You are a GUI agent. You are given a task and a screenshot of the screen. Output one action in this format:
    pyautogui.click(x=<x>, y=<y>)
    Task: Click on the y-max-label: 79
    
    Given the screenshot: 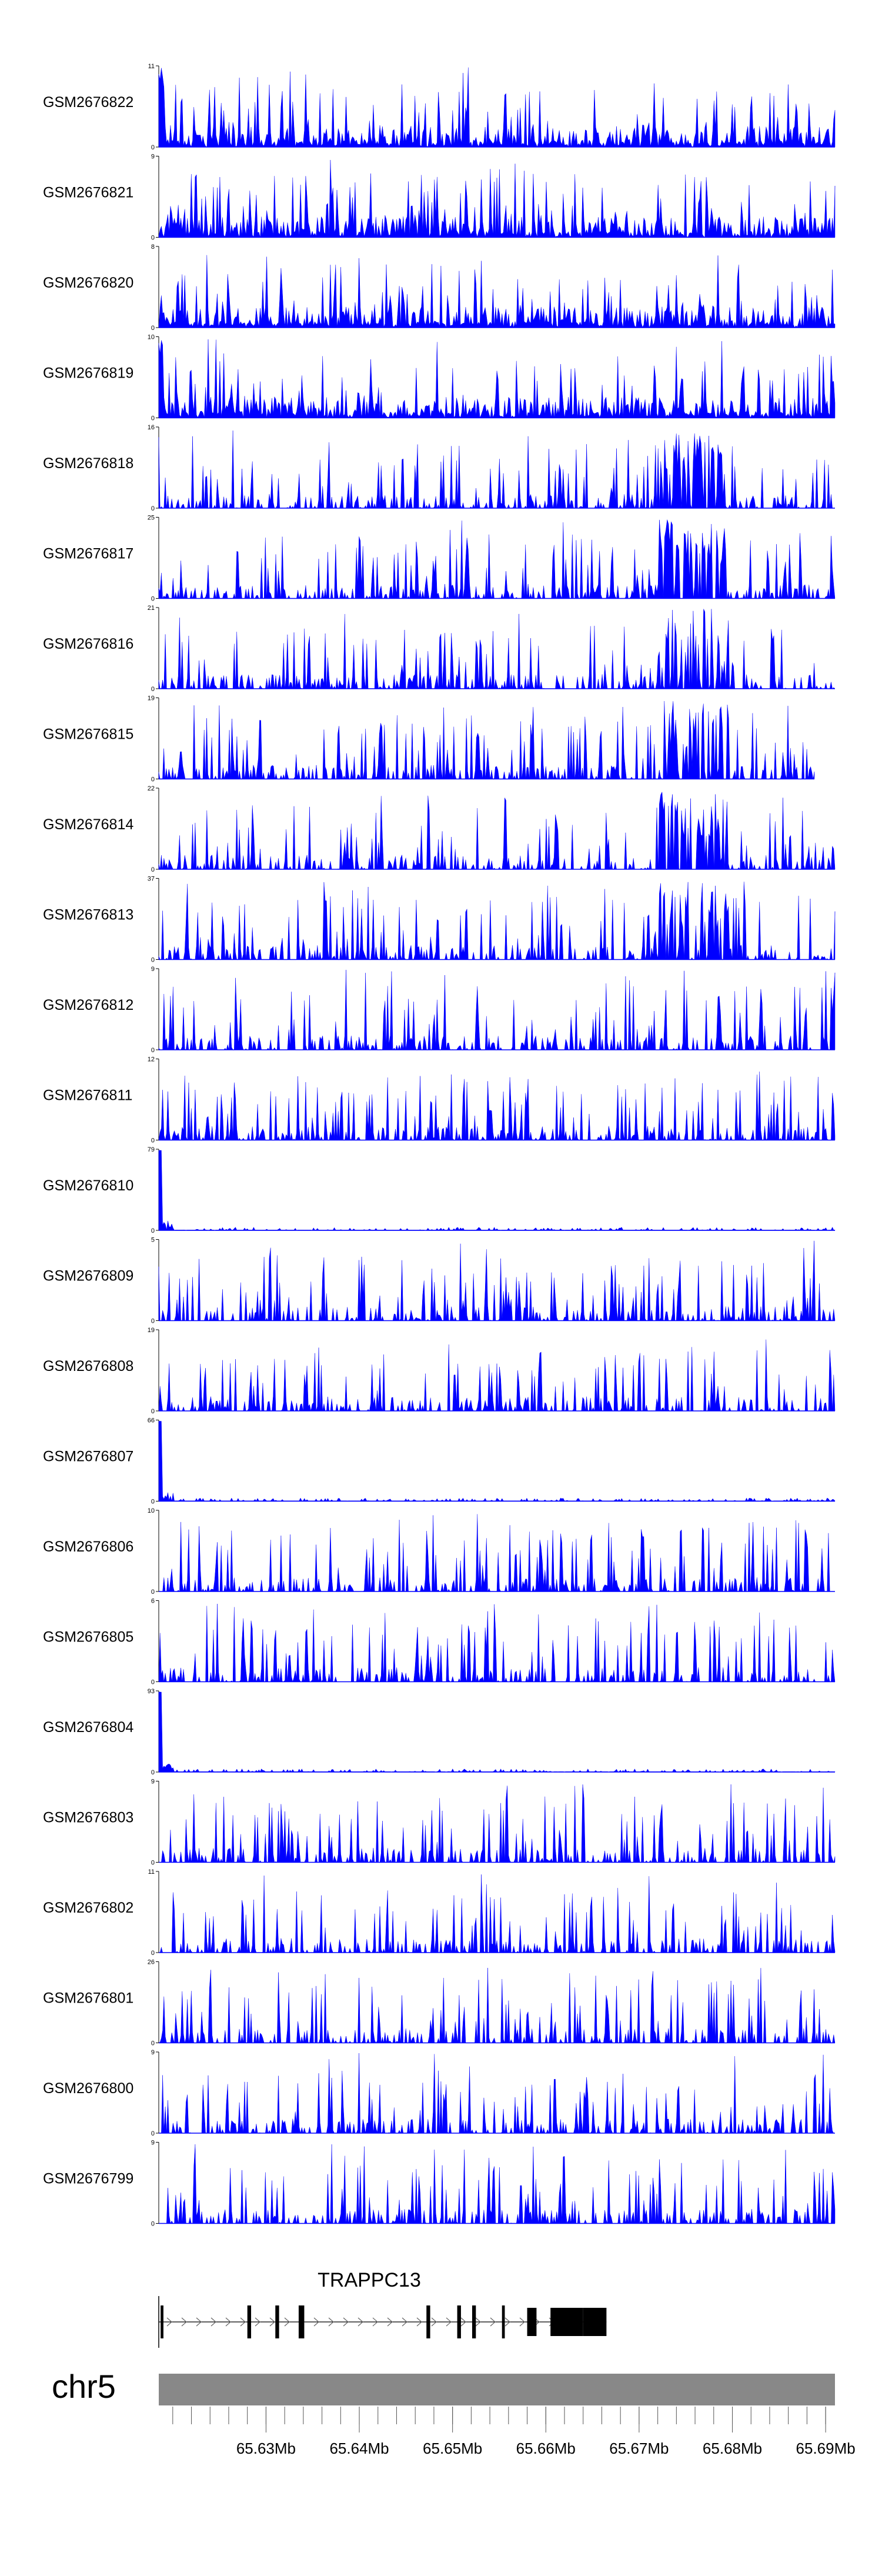 What is the action you would take?
    pyautogui.click(x=151, y=1149)
    